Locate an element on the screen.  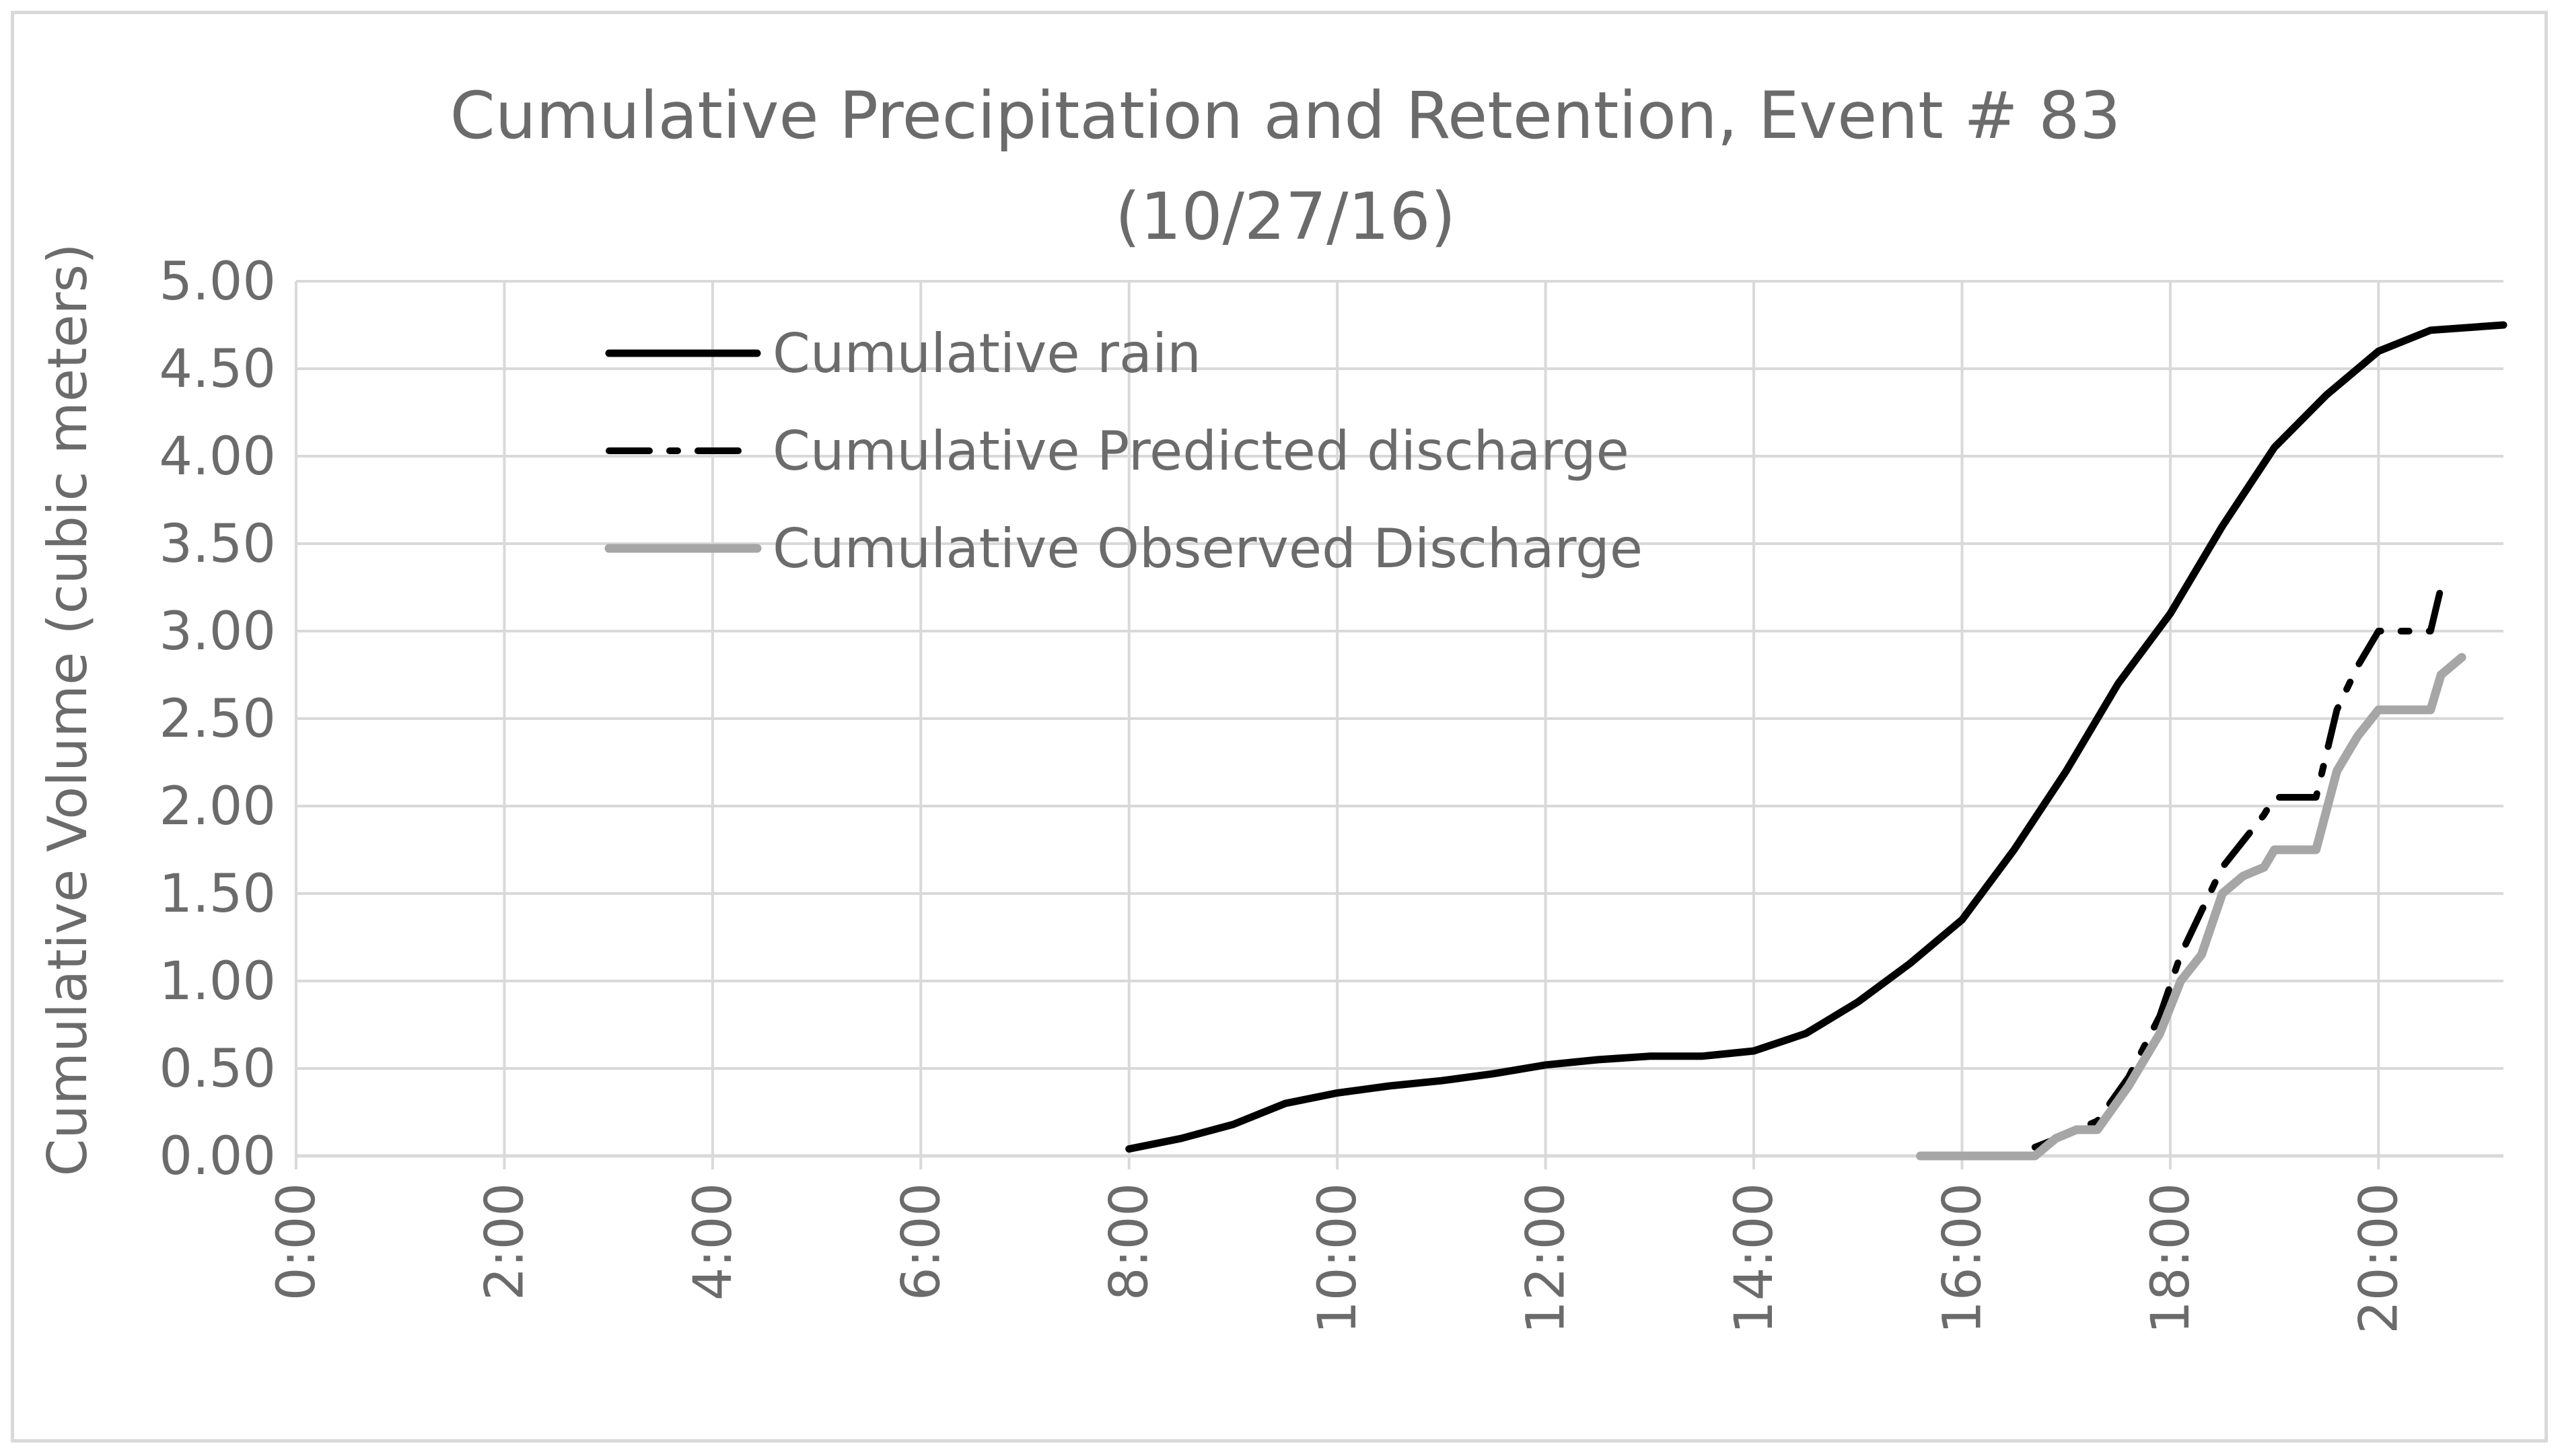
y-tick-label: 2.00 is located at coordinates (217, 806).